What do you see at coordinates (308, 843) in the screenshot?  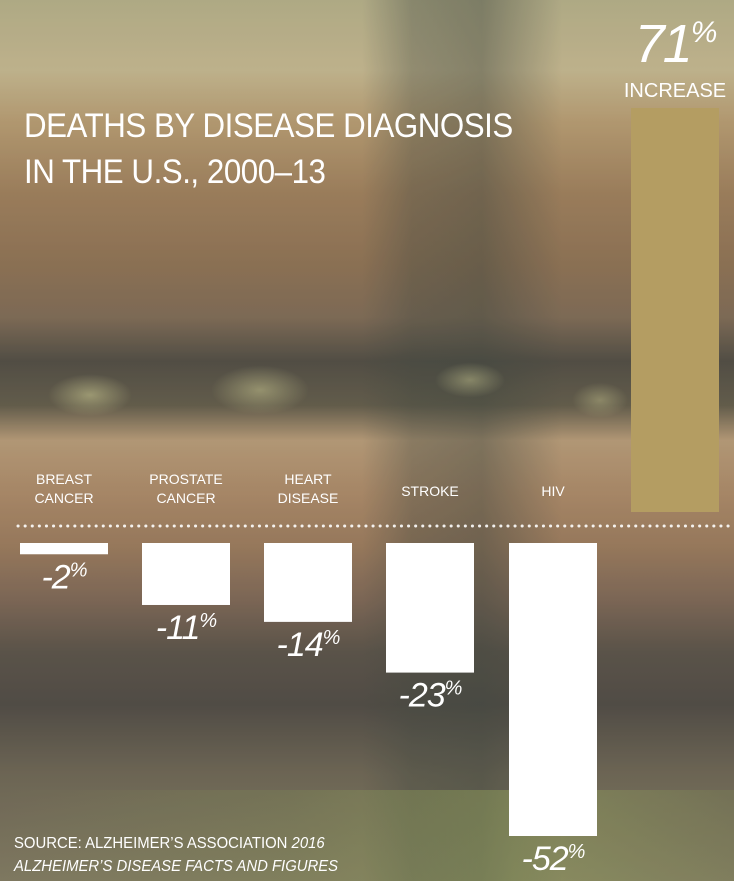 I see `source-year: 2016` at bounding box center [308, 843].